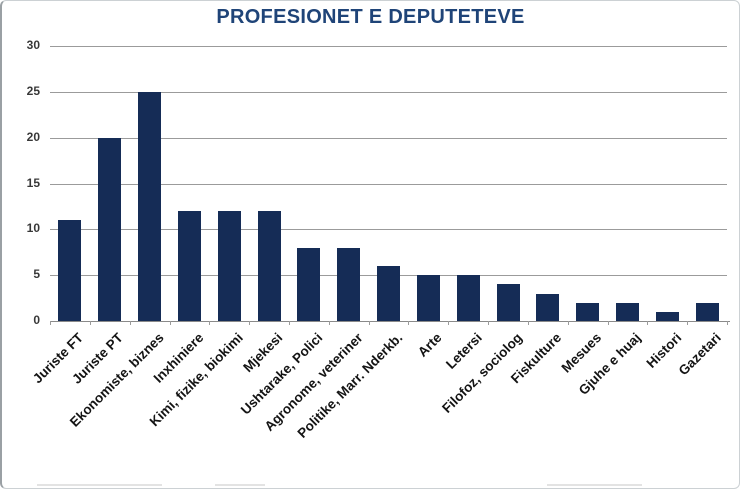  I want to click on y-tick-label: 30, so click(33, 45).